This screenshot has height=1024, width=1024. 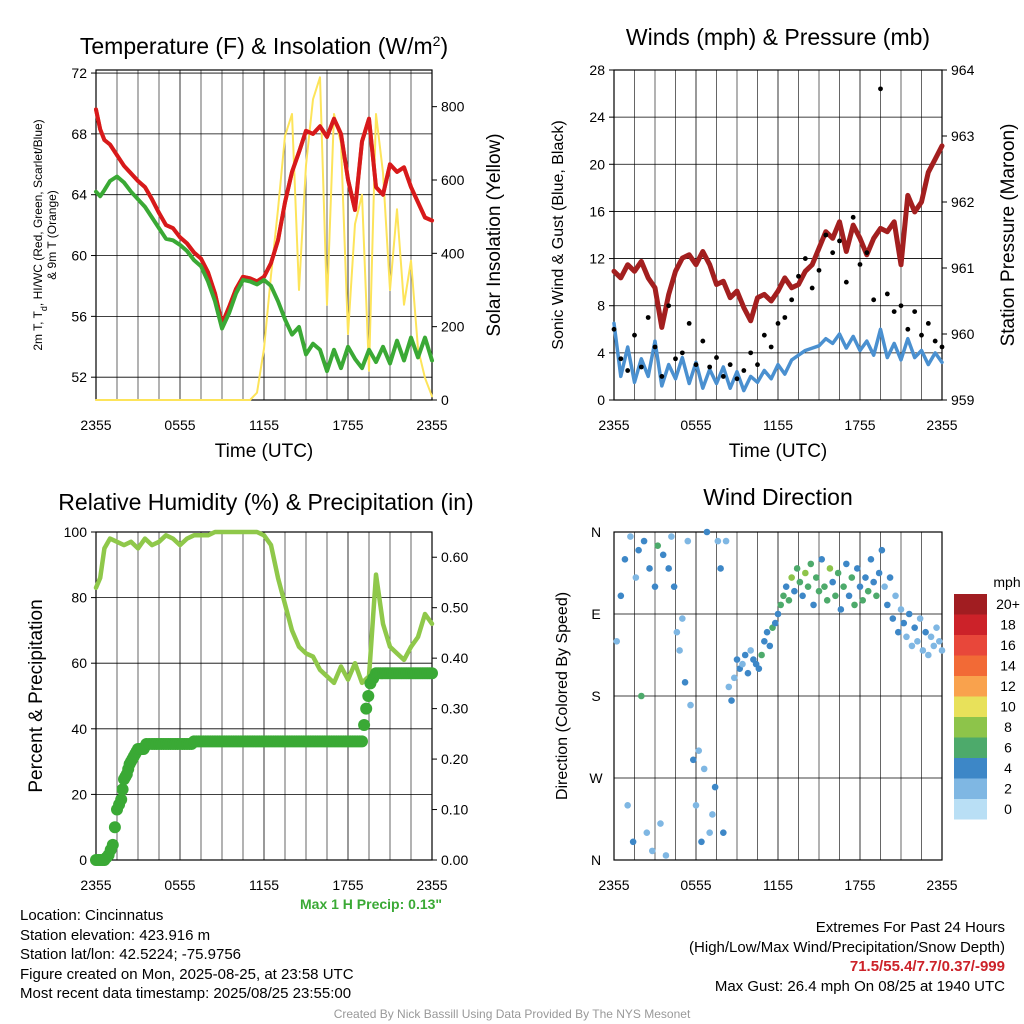 What do you see at coordinates (963, 70) in the screenshot?
I see `y2-tick-label: 964` at bounding box center [963, 70].